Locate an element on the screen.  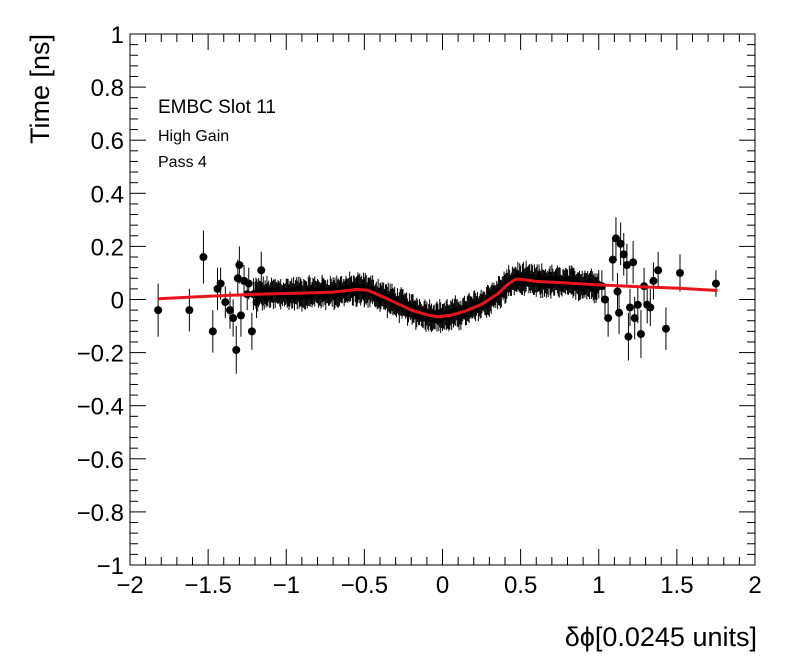
y-tick-label: 0.2 is located at coordinates (107, 247).